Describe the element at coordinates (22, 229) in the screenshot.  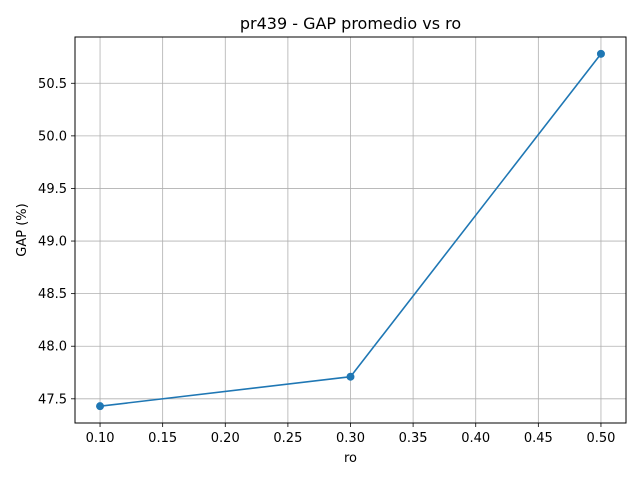
I see `y-axis-label: GAP (%)` at that location.